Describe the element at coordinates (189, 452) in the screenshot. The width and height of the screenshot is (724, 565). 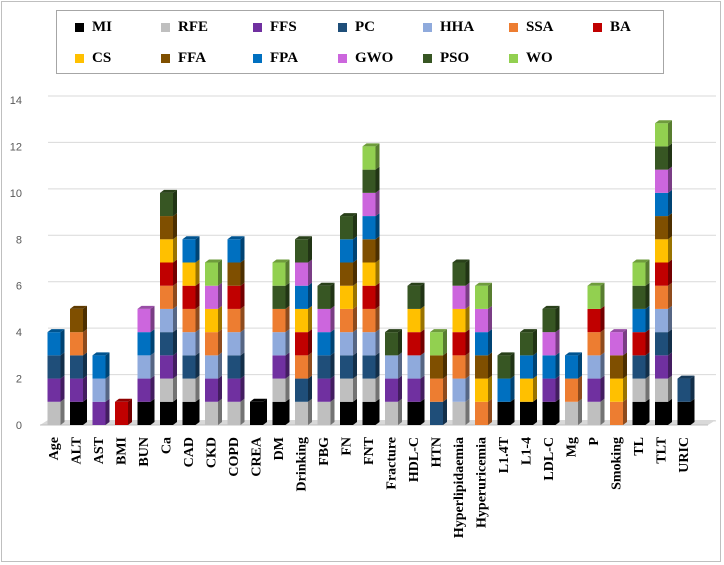
I see `x-category-label: CAD` at that location.